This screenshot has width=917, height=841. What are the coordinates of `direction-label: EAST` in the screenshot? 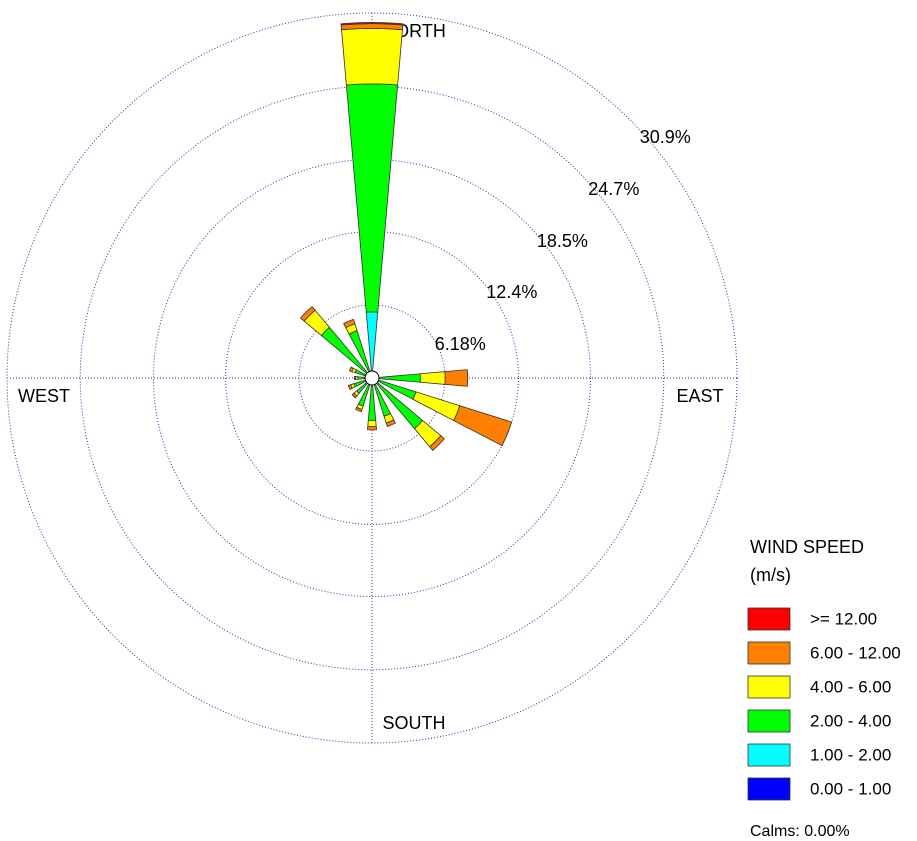 It's located at (699, 396).